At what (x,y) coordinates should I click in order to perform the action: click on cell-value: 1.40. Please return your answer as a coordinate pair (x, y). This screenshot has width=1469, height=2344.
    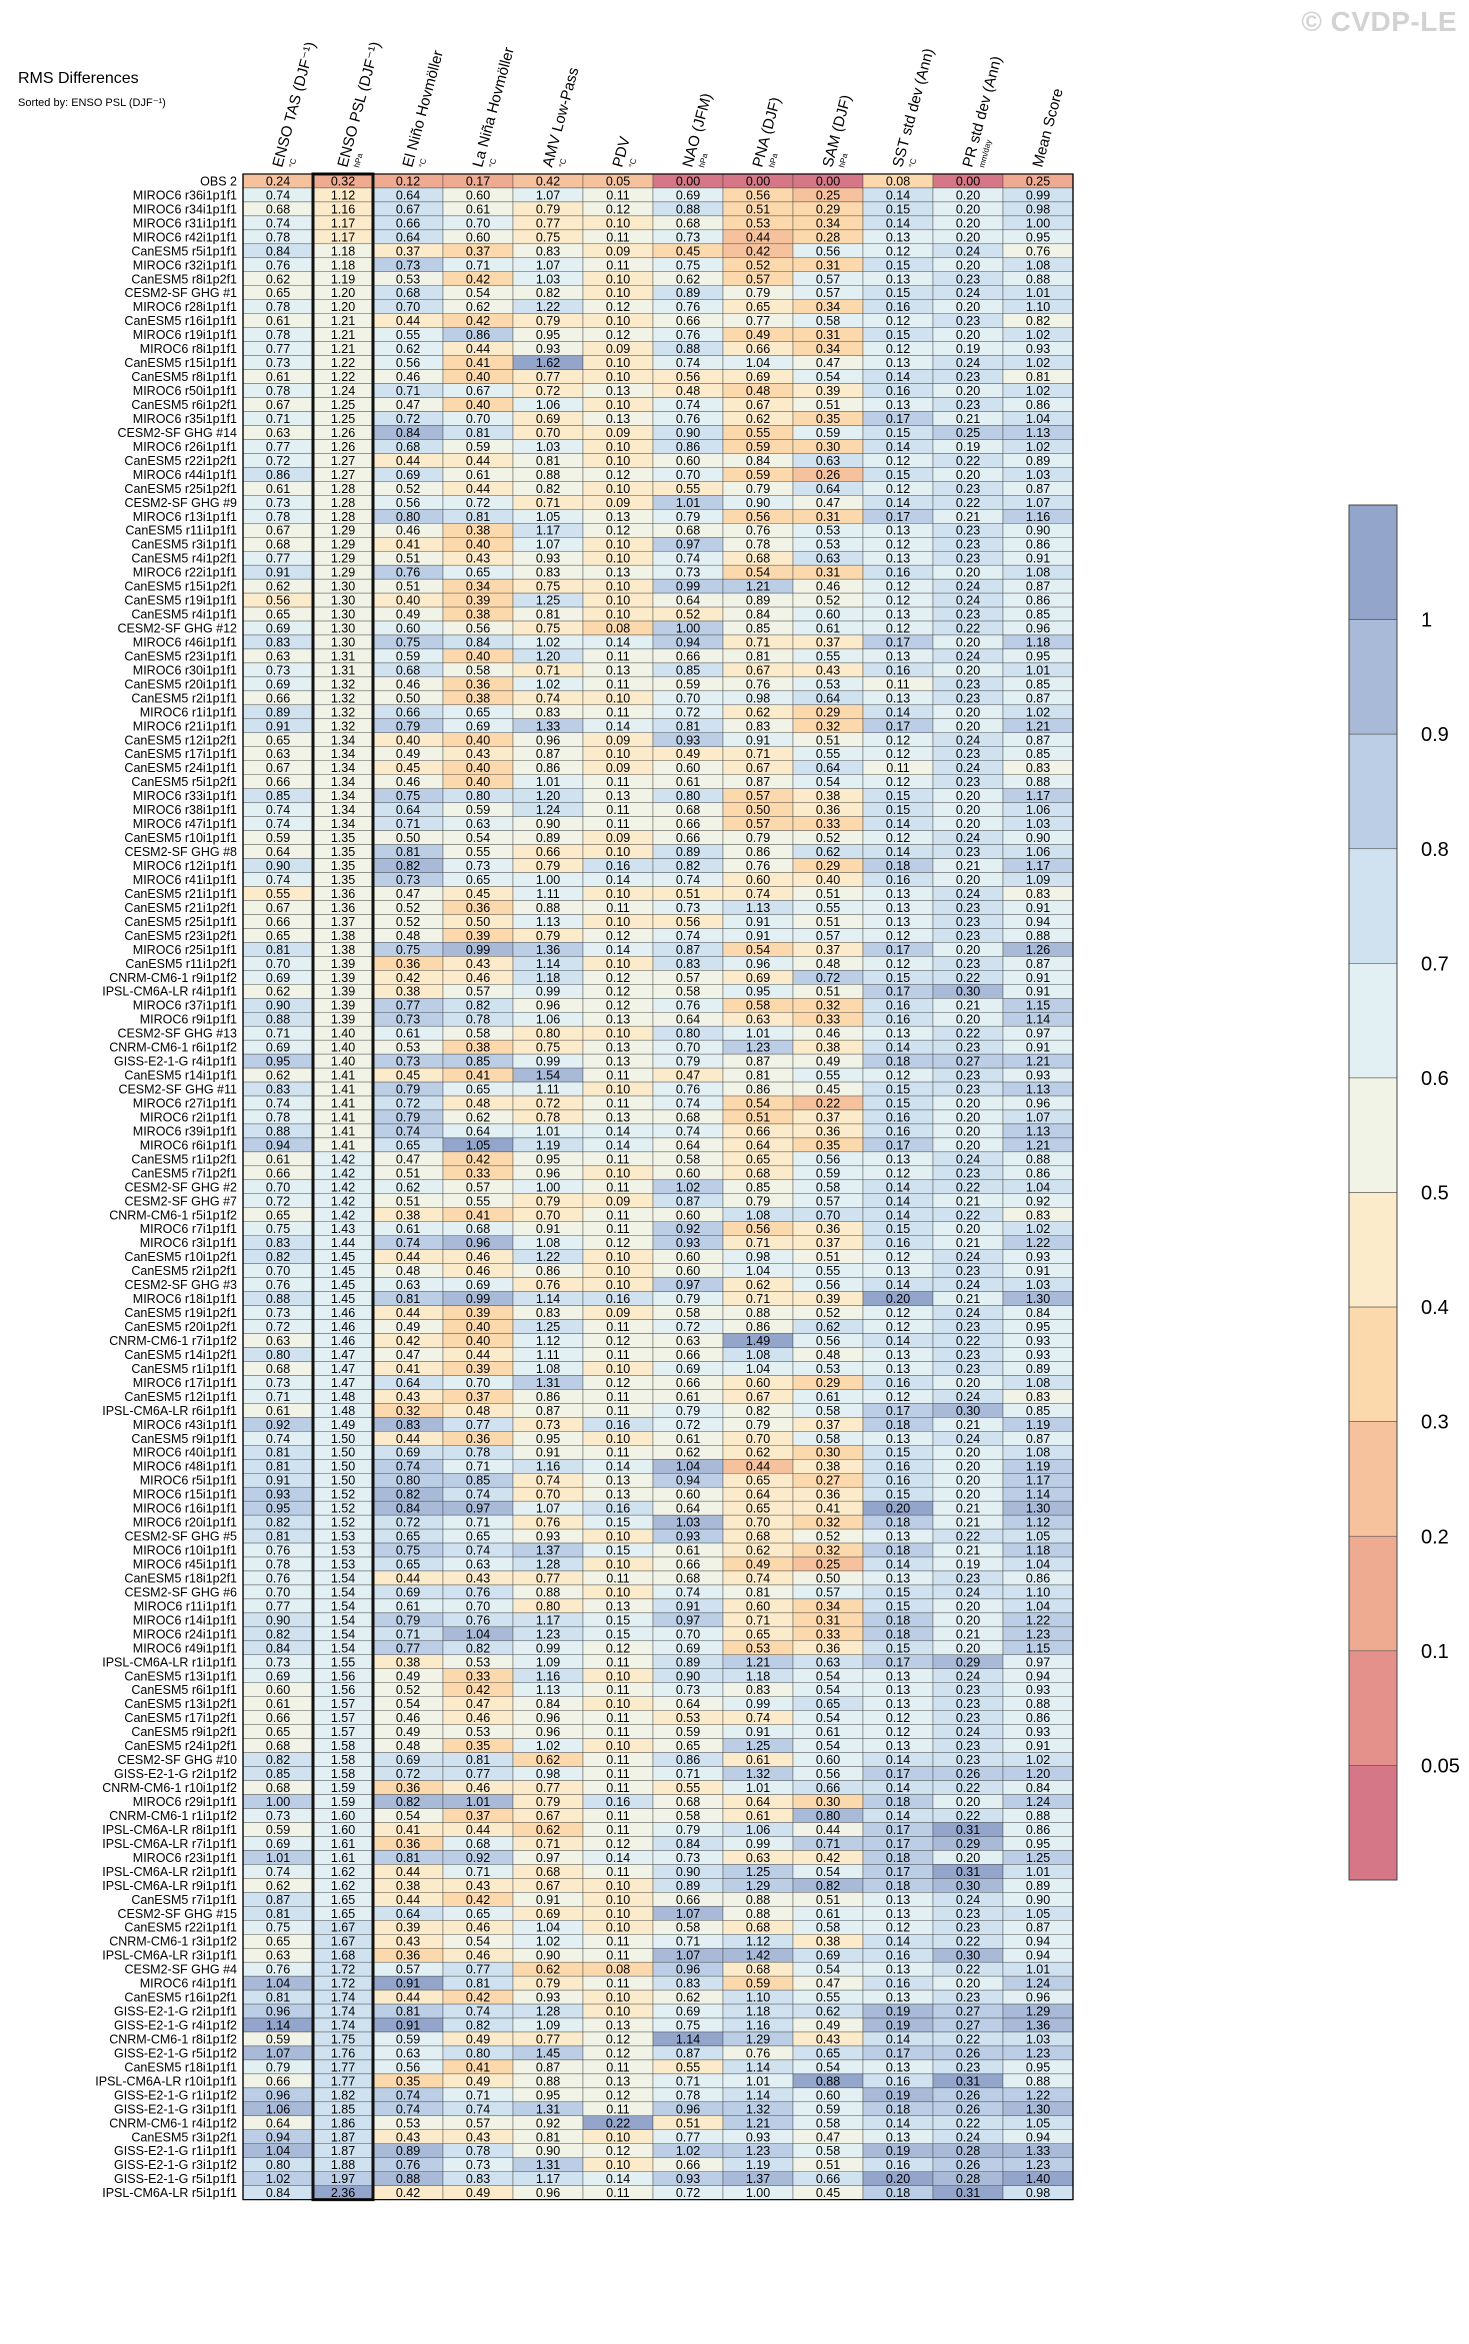
    Looking at the image, I should click on (343, 1062).